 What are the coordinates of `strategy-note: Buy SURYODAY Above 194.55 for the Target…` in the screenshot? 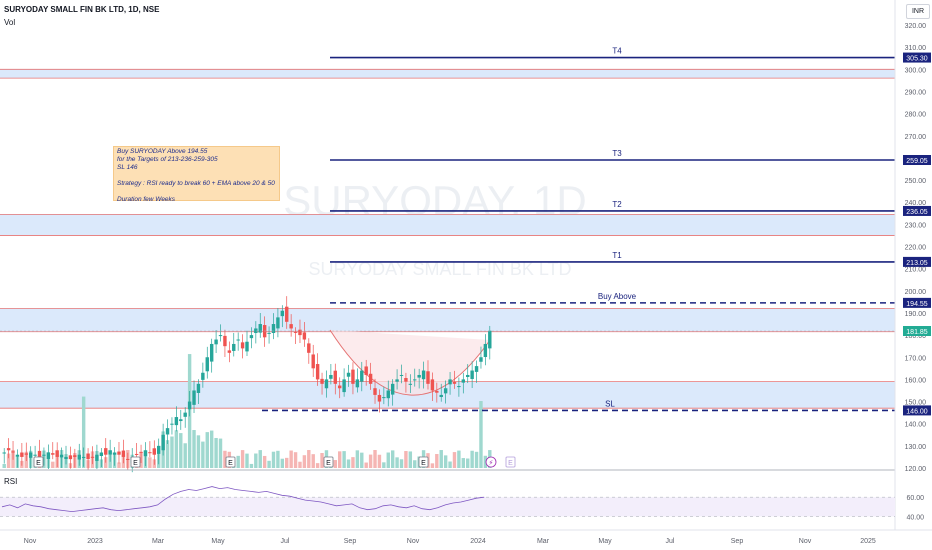 It's located at (196, 174).